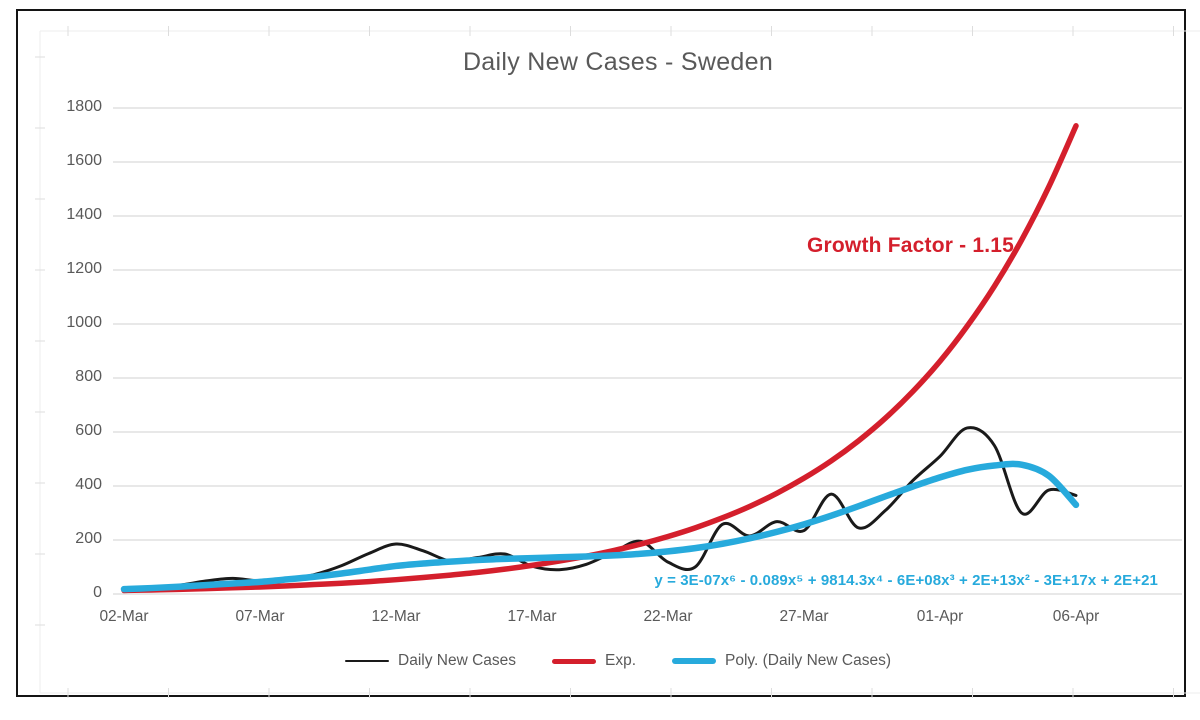 This screenshot has width=1200, height=720. I want to click on x-axis-label: 02-Mar, so click(124, 616).